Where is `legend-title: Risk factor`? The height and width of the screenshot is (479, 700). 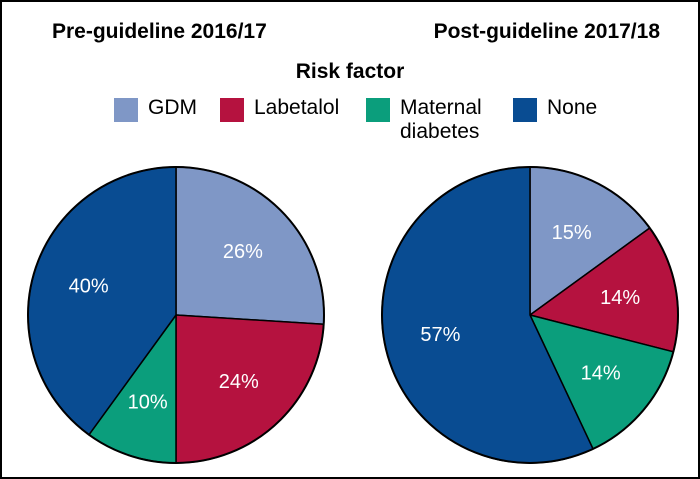 legend-title: Risk factor is located at coordinates (350, 71).